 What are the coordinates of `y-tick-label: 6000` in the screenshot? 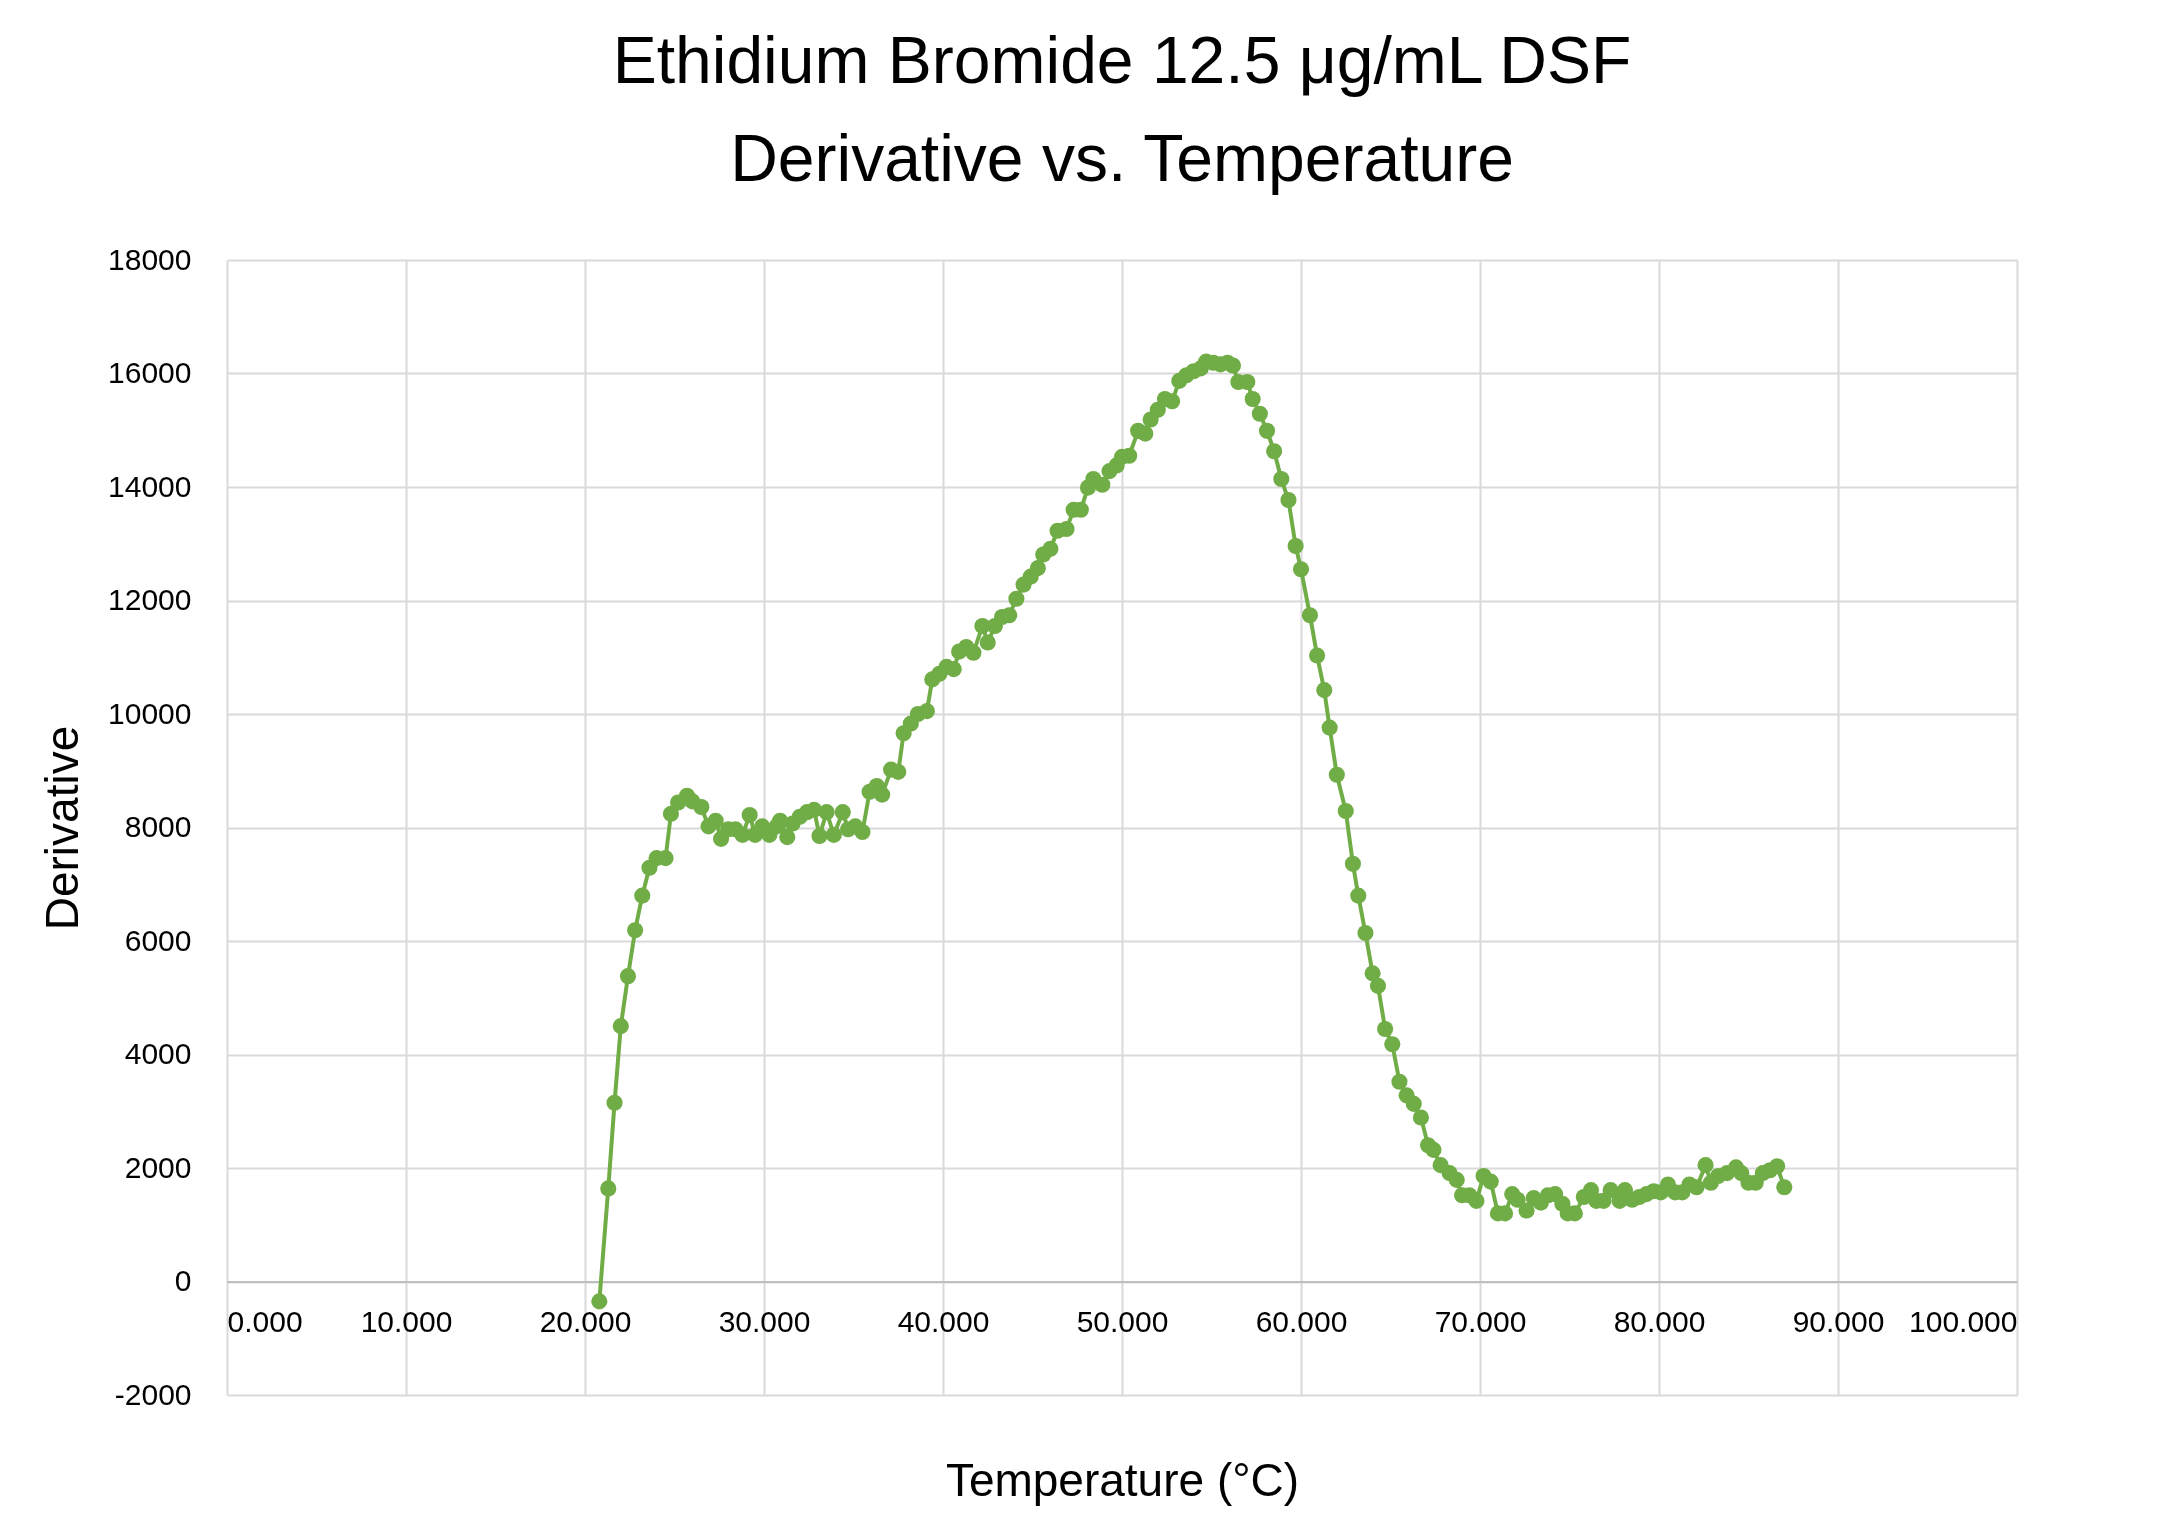 It's located at (158, 940).